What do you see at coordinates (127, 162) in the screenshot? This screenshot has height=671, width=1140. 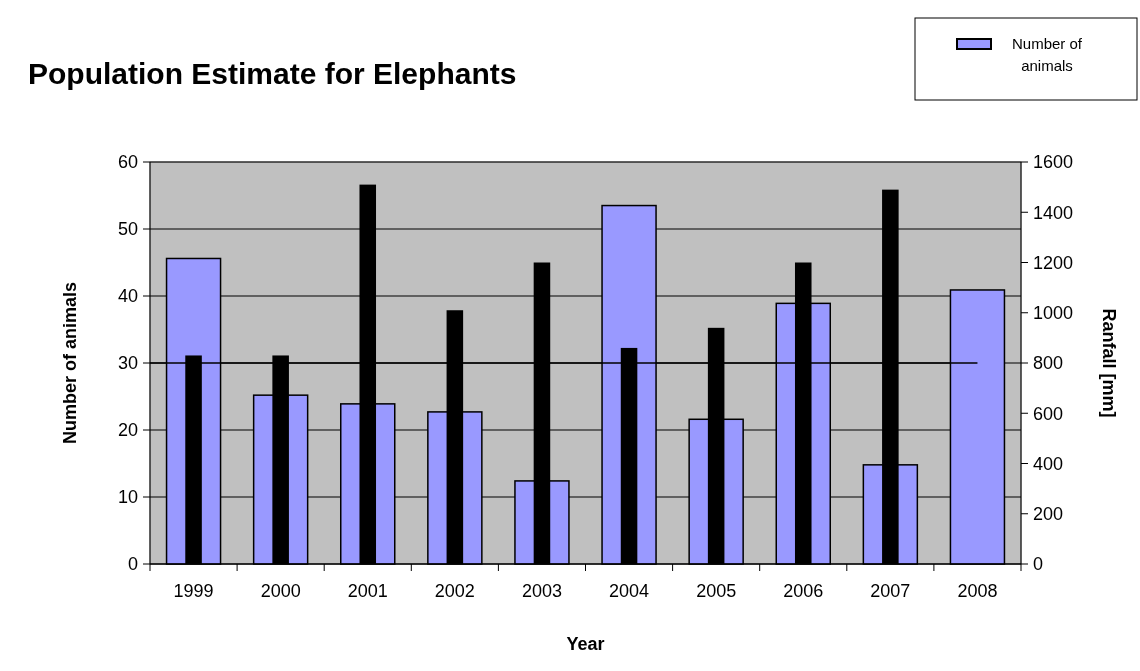 I see `y-tick-label: 60` at bounding box center [127, 162].